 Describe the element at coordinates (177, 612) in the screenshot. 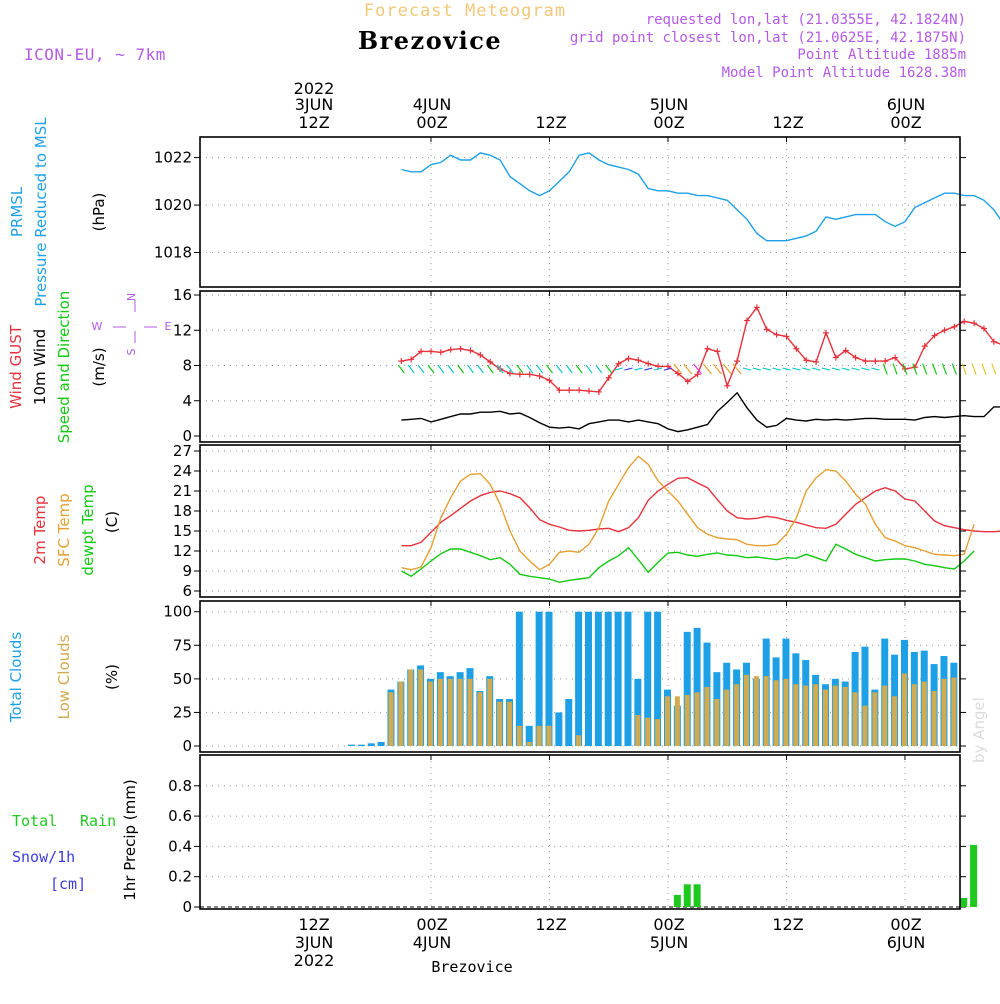

I see `y-tick-label: 100` at that location.